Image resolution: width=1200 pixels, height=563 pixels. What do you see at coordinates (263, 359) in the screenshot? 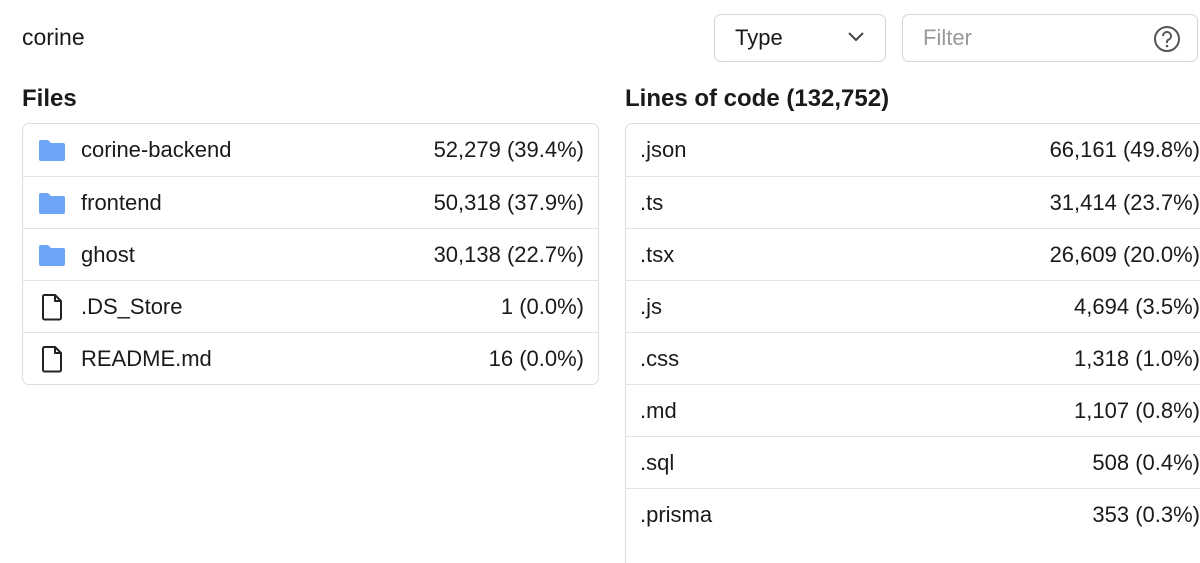
I see `row-name-cell: README.md` at bounding box center [263, 359].